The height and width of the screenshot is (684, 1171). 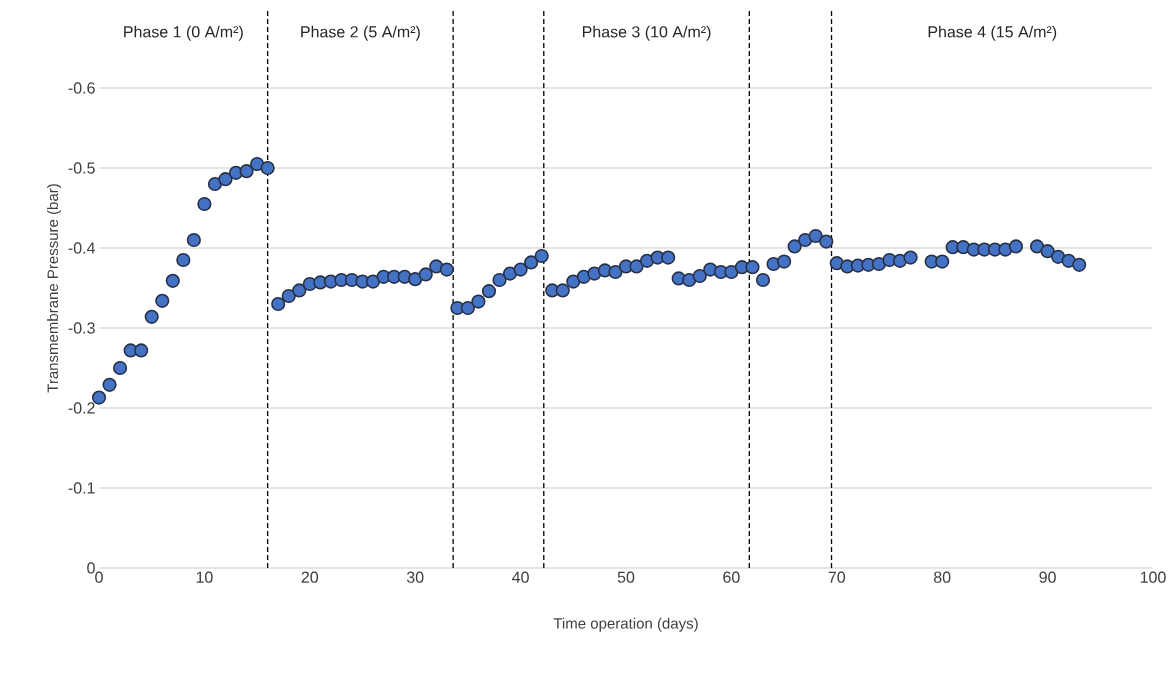 What do you see at coordinates (183, 33) in the screenshot?
I see `annotation: Phase 1 (0 A/m²)` at bounding box center [183, 33].